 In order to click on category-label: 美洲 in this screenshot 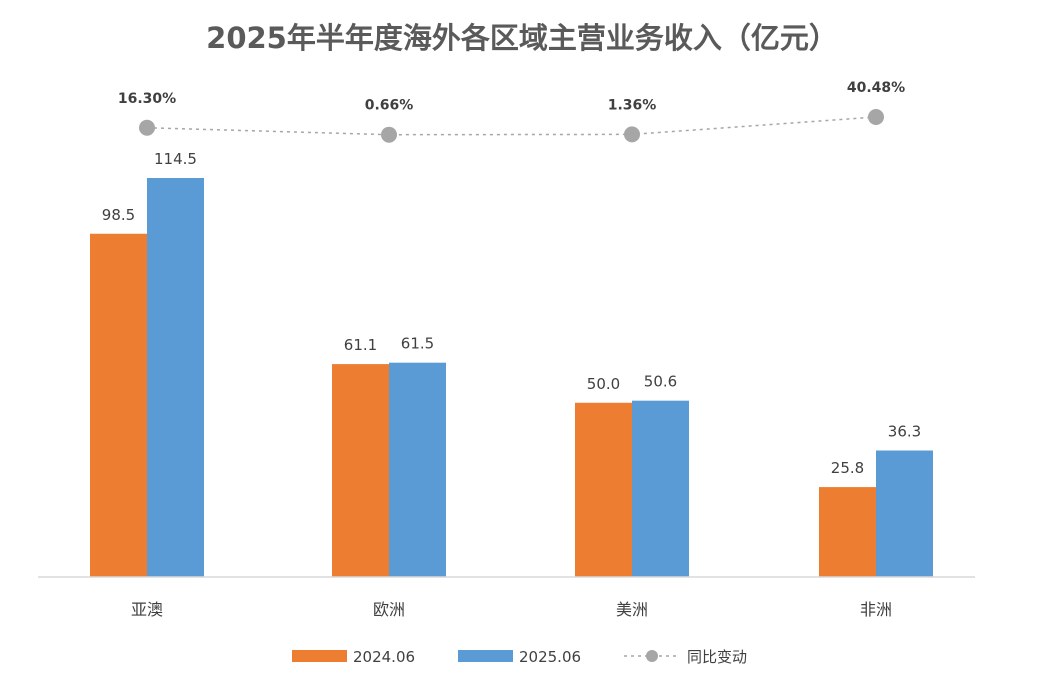, I will do `click(632, 609)`.